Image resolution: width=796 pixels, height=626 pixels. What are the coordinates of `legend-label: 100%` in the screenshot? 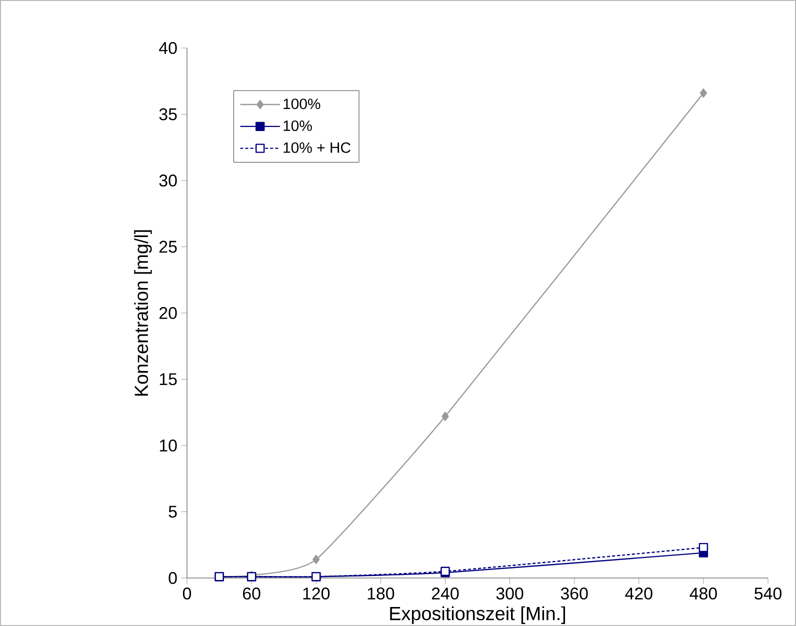 It's located at (302, 104).